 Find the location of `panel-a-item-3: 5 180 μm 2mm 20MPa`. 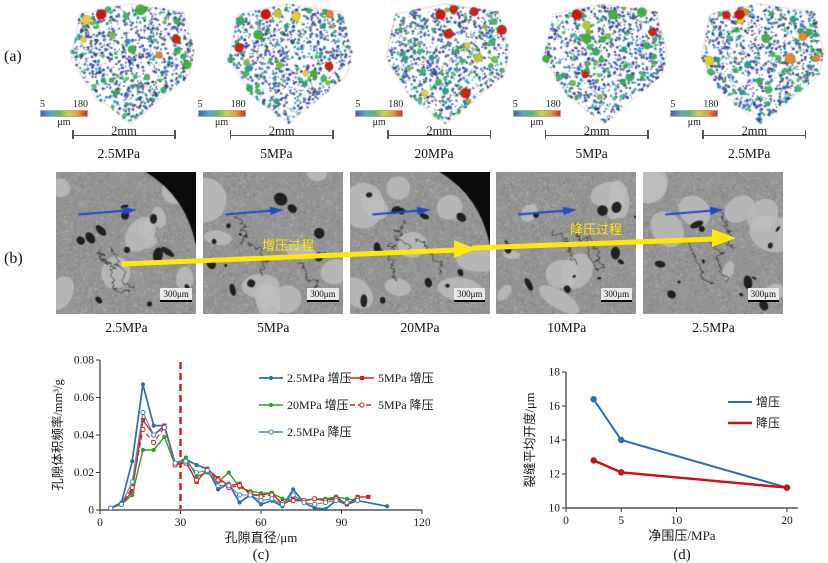

panel-a-item-3: 5 180 μm 2mm 20MPa is located at coordinates (434, 85).